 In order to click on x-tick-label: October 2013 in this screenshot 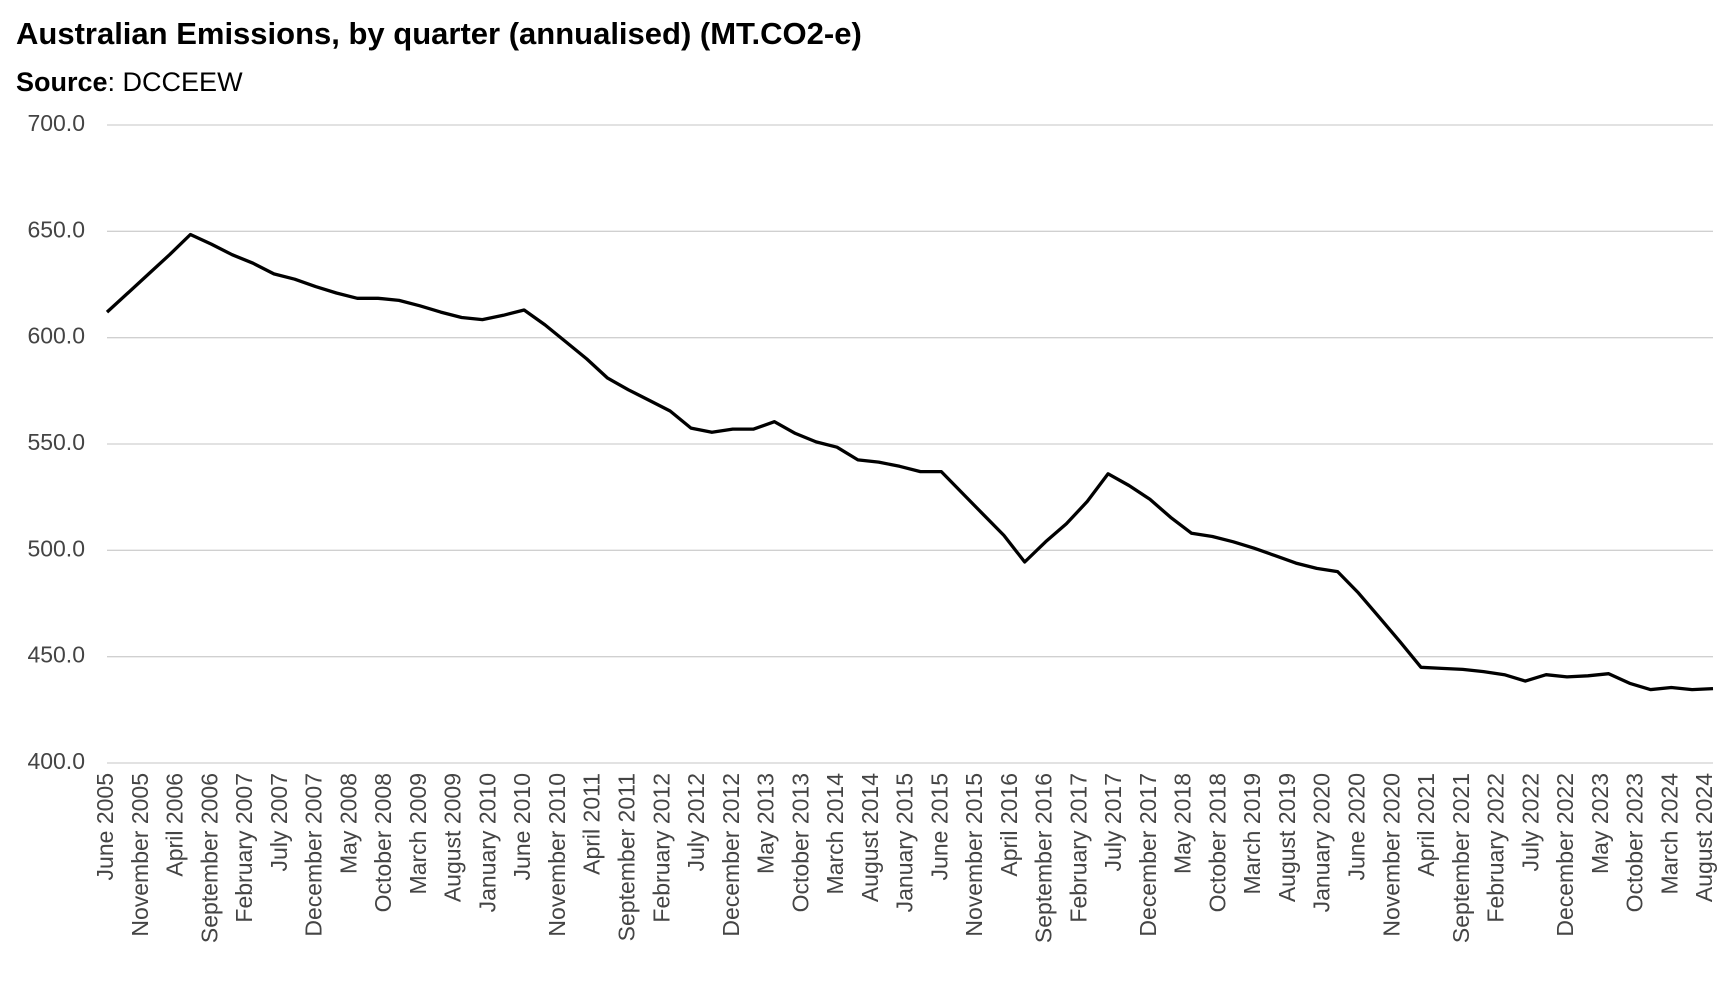, I will do `click(800, 842)`.